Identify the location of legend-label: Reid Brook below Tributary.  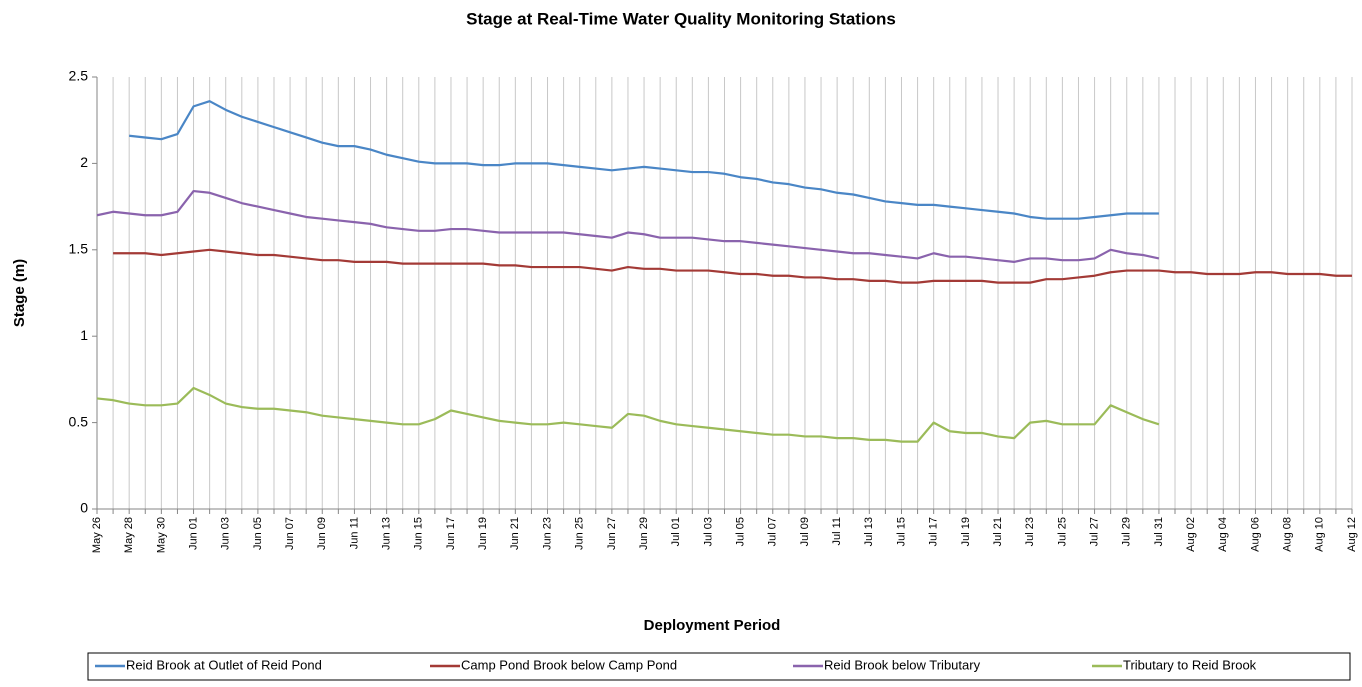
(902, 664).